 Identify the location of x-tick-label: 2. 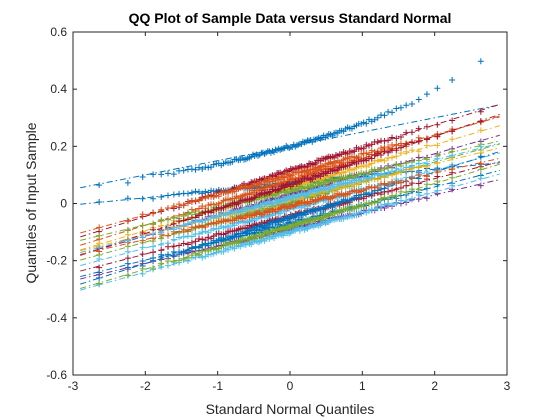
(434, 386).